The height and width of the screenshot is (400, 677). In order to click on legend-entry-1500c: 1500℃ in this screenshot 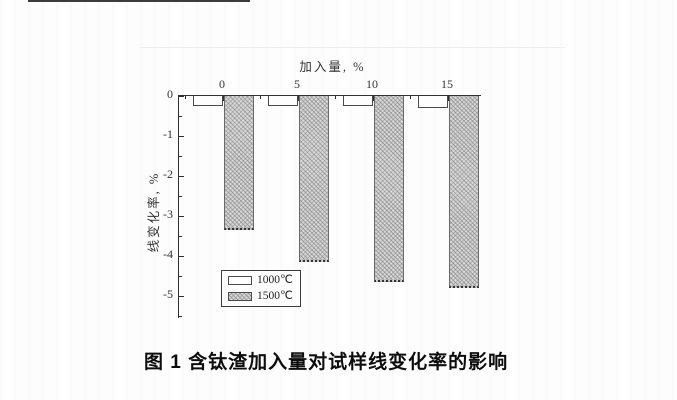, I will do `click(260, 296)`.